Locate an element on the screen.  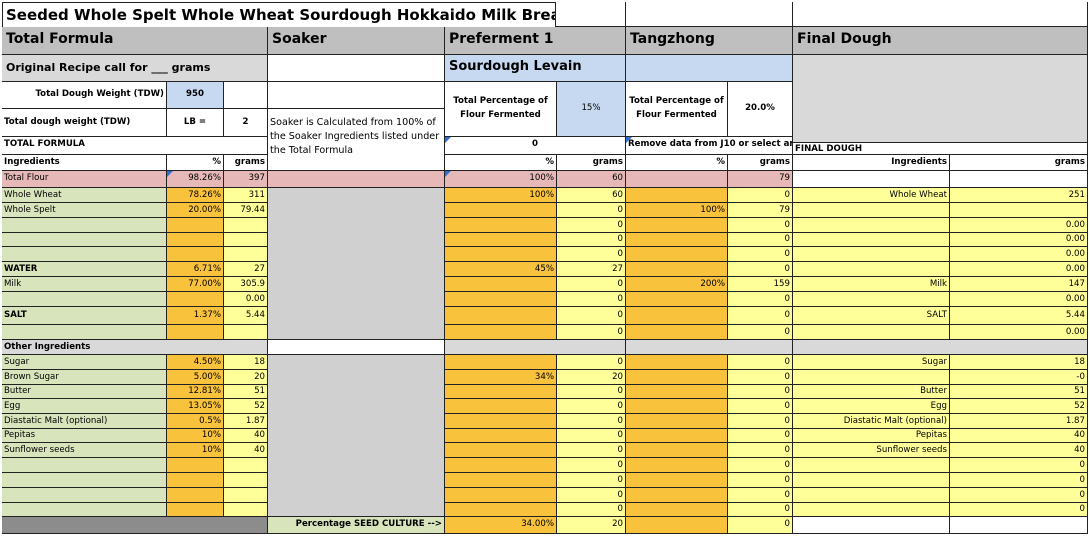
tangzhong-pct-input: 20.0% is located at coordinates (760, 109).